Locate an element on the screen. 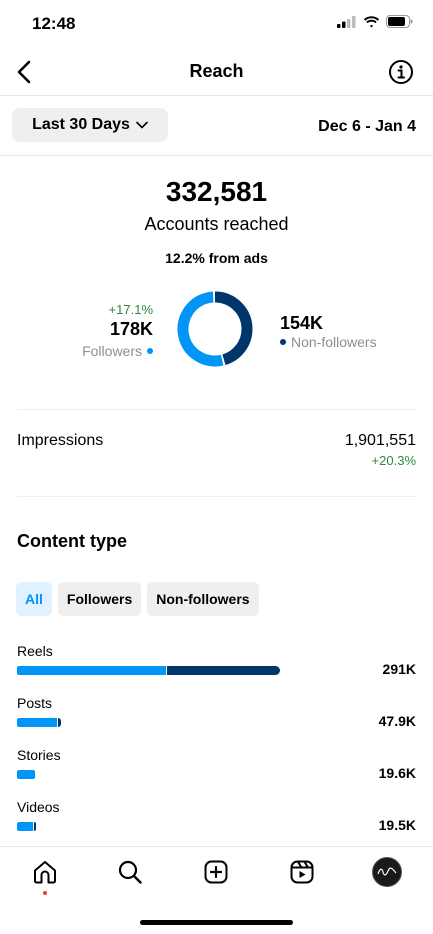 This screenshot has height=934, width=433. non-followers-legend: Non-followers is located at coordinates (328, 342).